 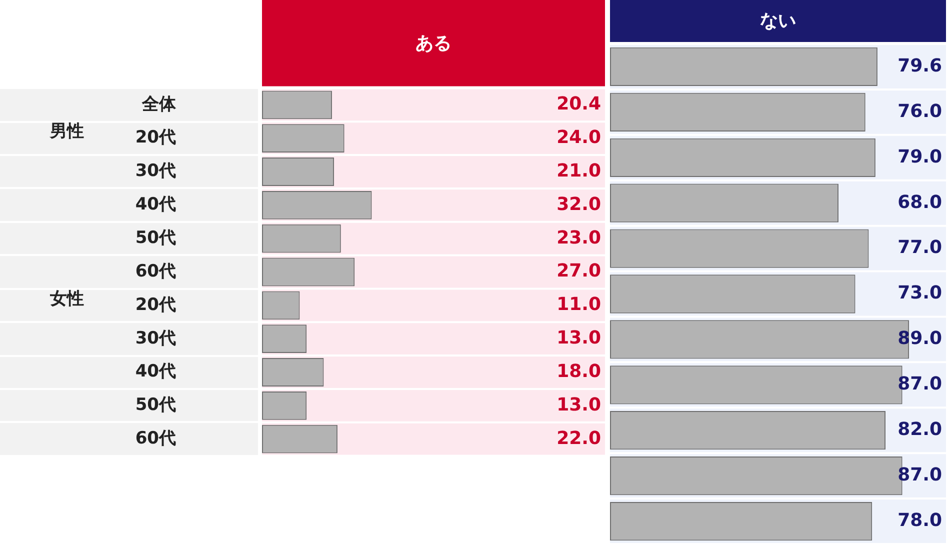 I want to click on data-label: 79.0, so click(x=920, y=157).